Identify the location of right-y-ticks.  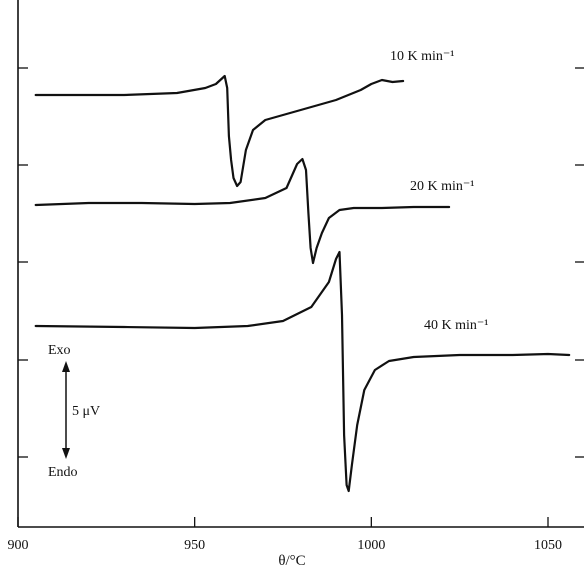
(579, 262).